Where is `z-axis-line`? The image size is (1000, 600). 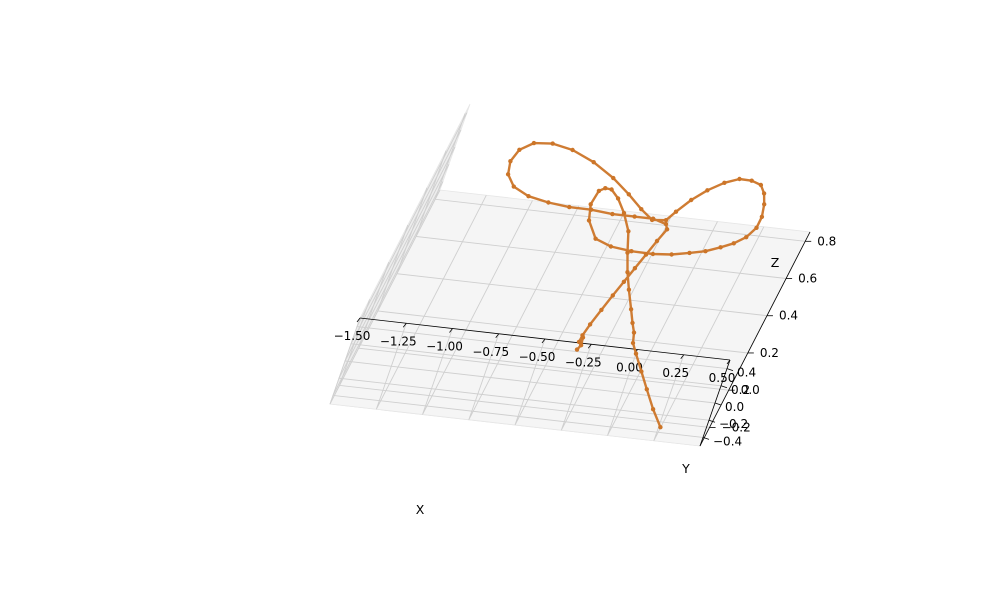
z-axis-line is located at coordinates (755, 339).